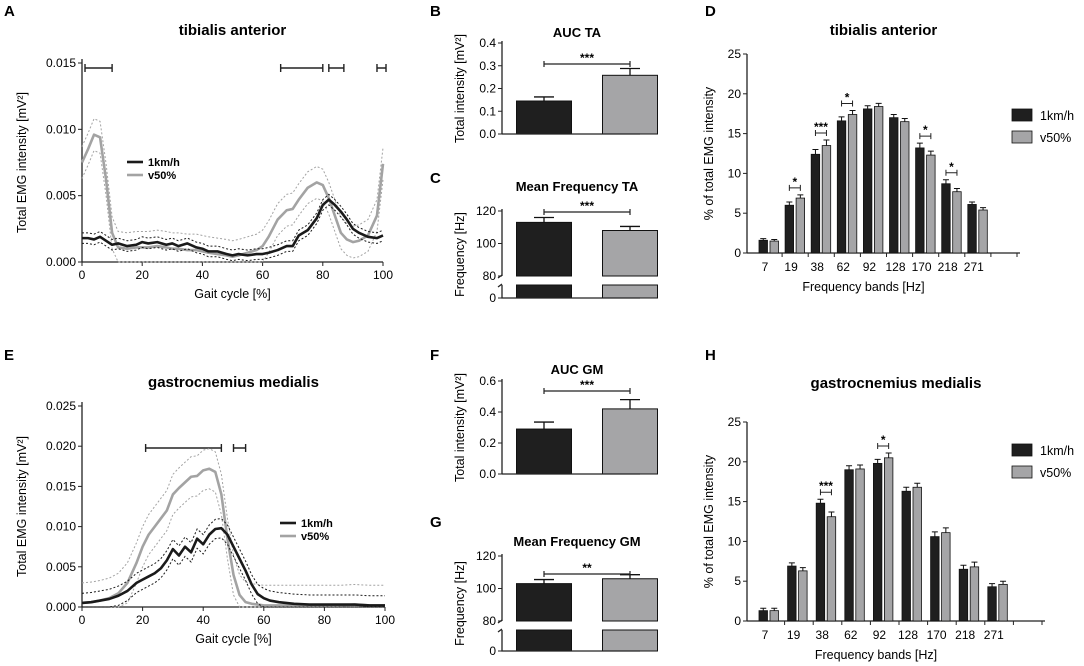  I want to click on y-axis-label: % of total EMG intensity, so click(709, 521).